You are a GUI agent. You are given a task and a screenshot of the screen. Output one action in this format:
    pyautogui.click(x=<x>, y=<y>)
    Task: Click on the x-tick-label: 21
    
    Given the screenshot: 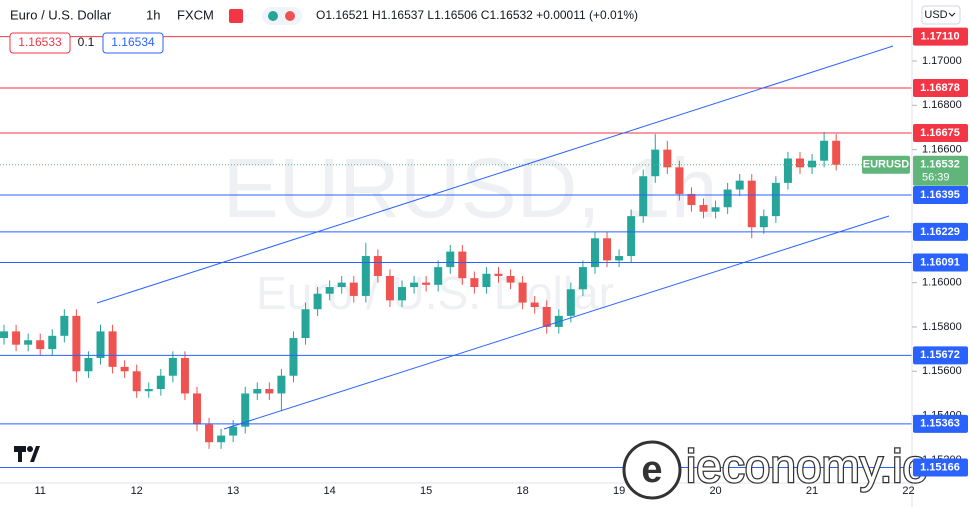 What is the action you would take?
    pyautogui.click(x=812, y=491)
    